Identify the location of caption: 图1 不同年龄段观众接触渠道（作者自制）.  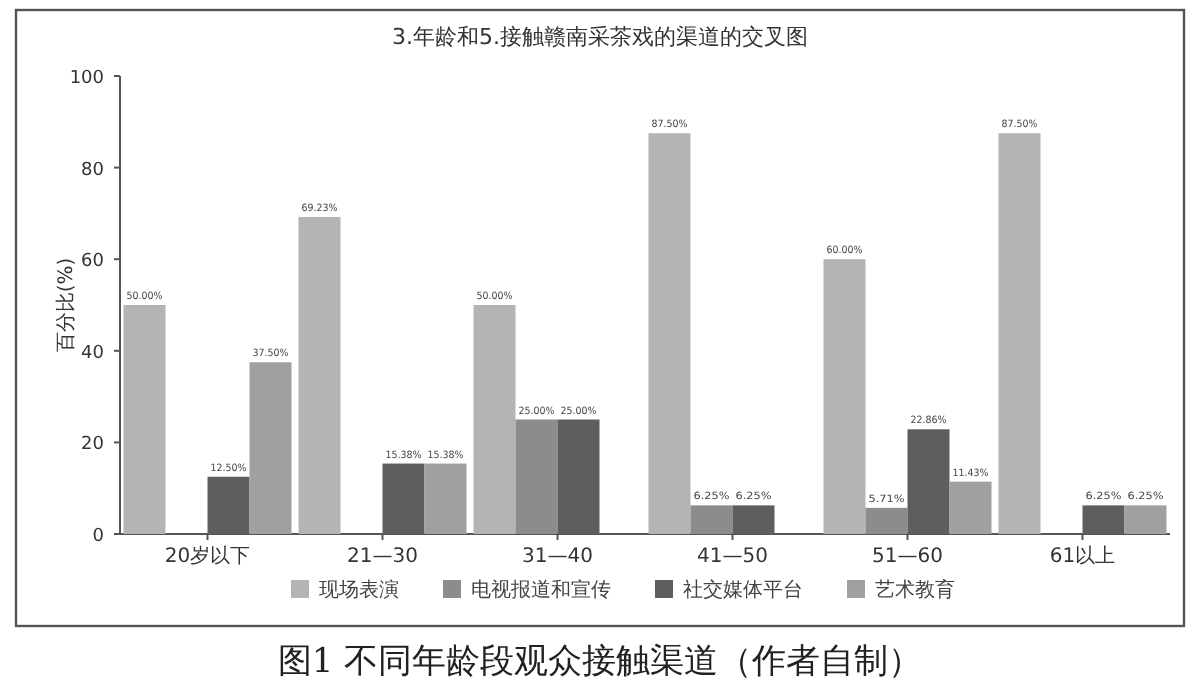
(600, 662).